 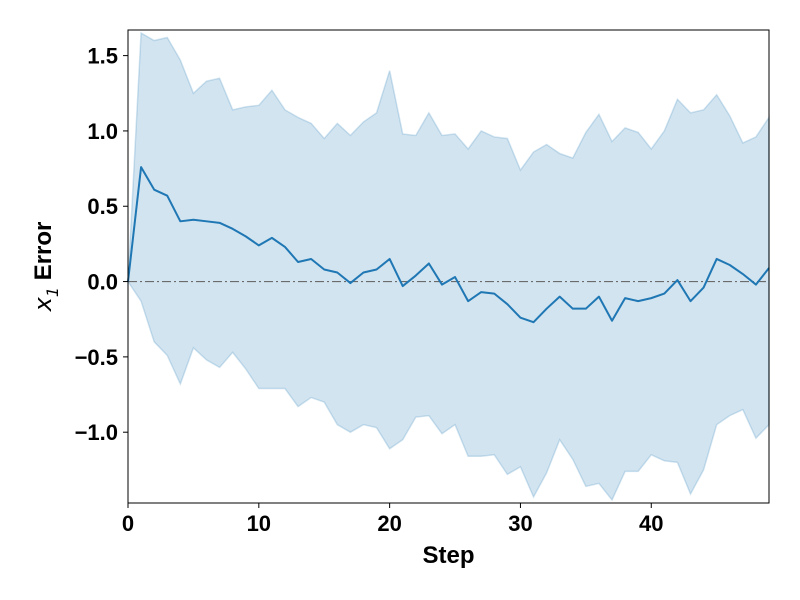 What do you see at coordinates (101, 244) in the screenshot?
I see `y-axis-ticks: −1.0 −0.5 0.0 0.5 1.0 1.5` at bounding box center [101, 244].